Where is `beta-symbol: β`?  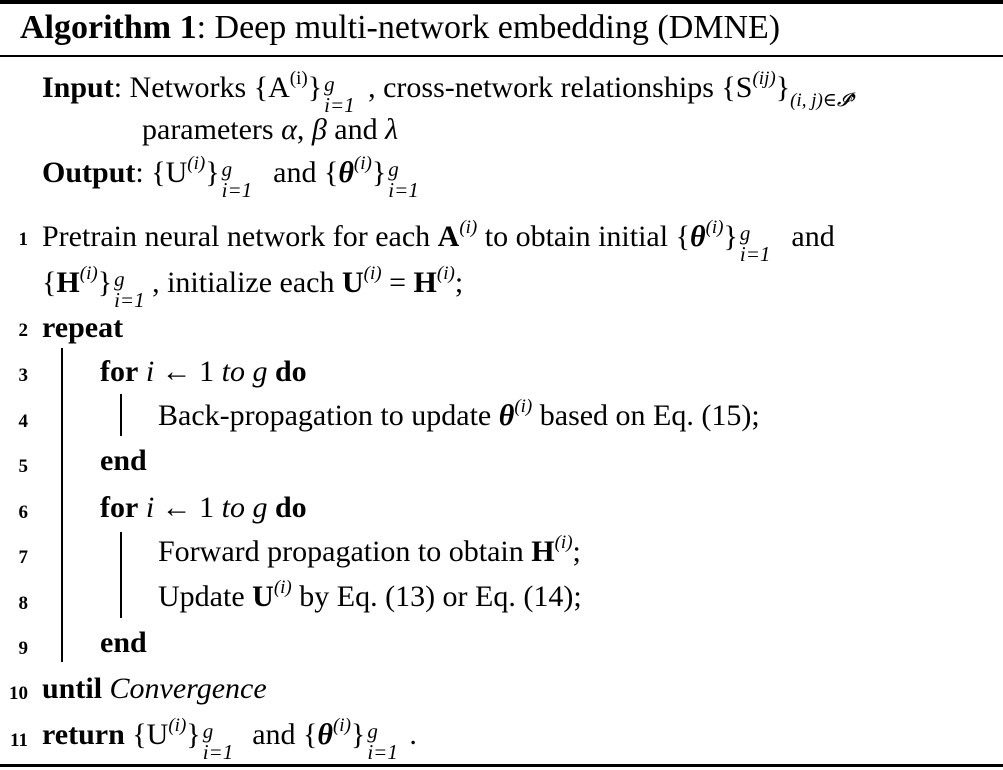 beta-symbol: β is located at coordinates (319, 129).